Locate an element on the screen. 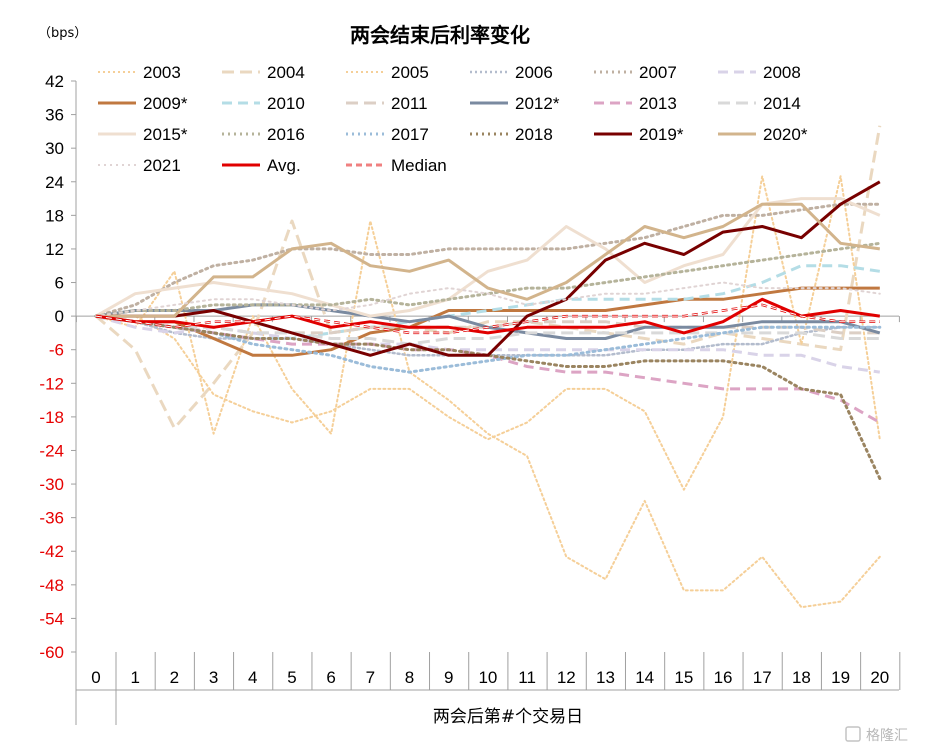 The image size is (929, 756). y-tick-label: -18 is located at coordinates (51, 417).